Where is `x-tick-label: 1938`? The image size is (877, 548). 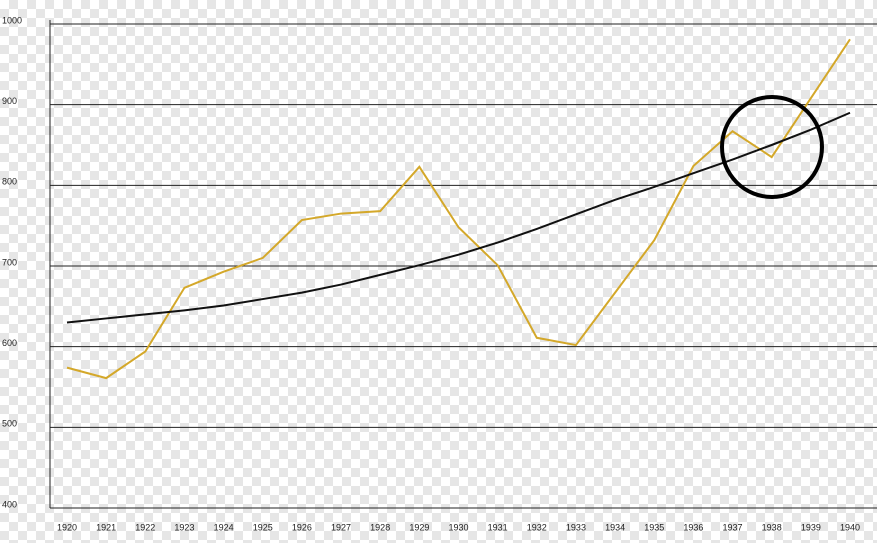 x-tick-label: 1938 is located at coordinates (772, 527).